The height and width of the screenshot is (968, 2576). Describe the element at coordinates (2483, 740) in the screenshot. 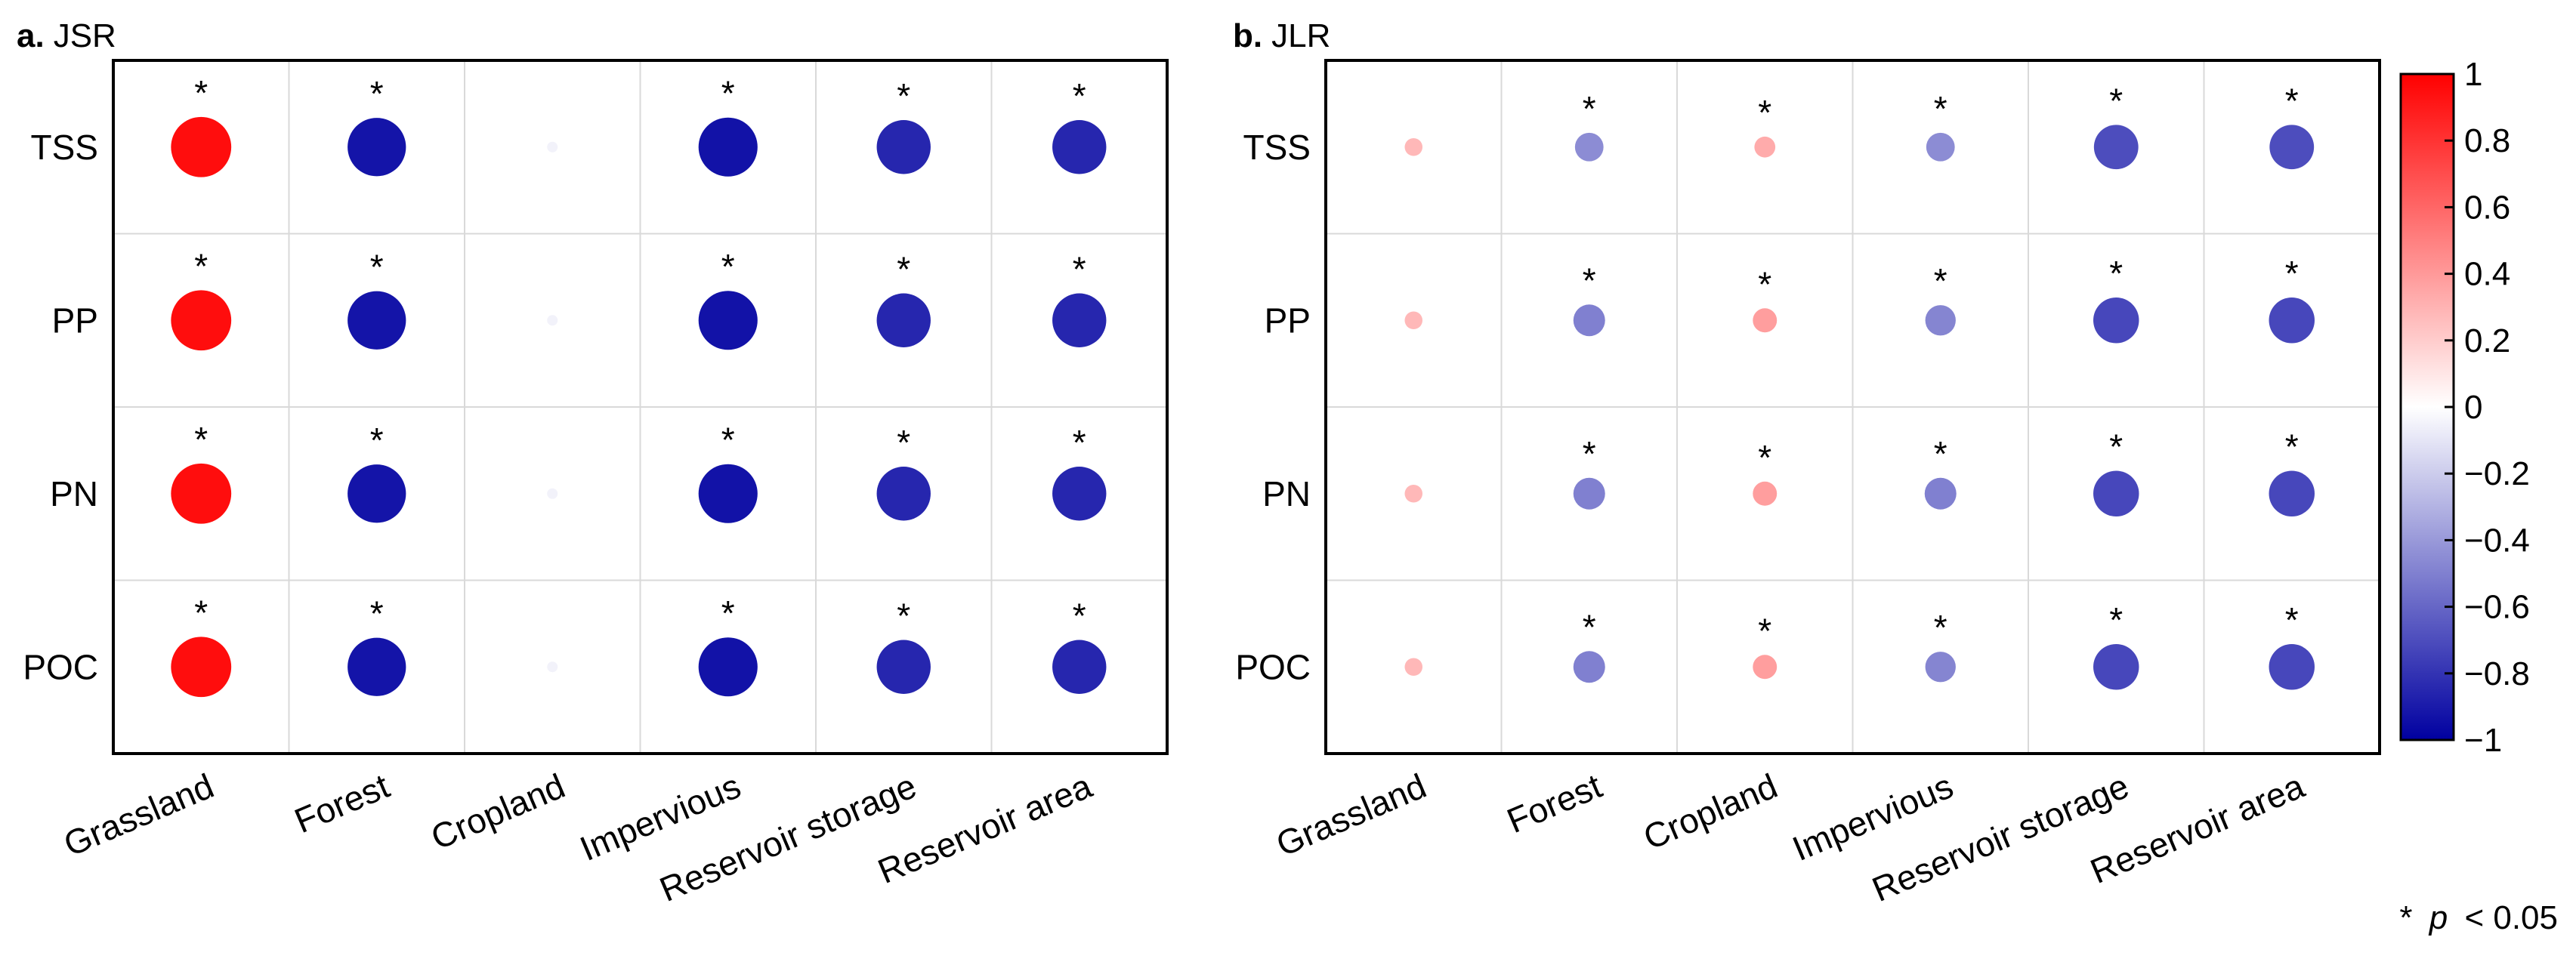

I see `colorbar-tick-label: −1` at that location.